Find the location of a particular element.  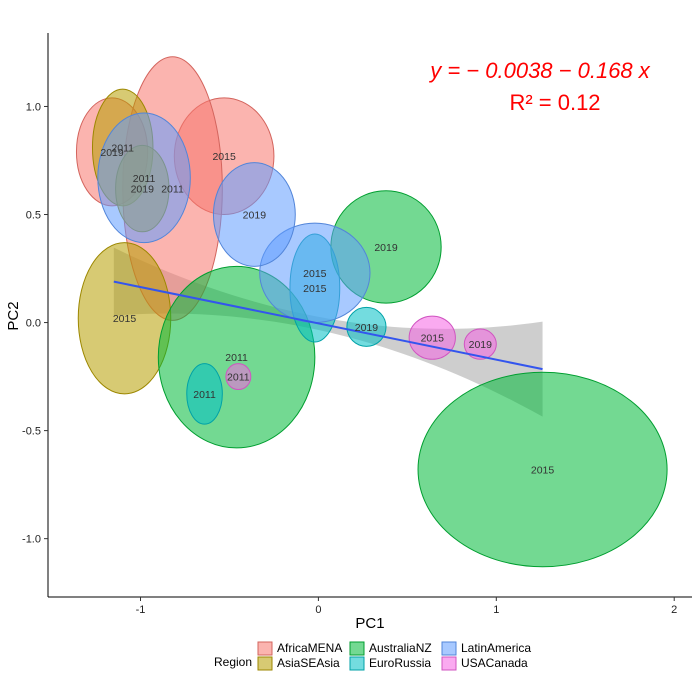

bubble-latinamerica-2011 is located at coordinates (144, 178).